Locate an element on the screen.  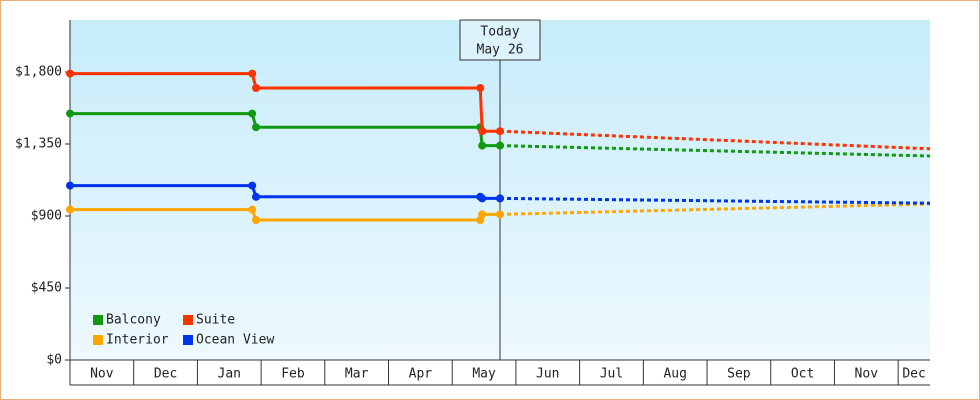
legend-label: Ocean View is located at coordinates (235, 340).